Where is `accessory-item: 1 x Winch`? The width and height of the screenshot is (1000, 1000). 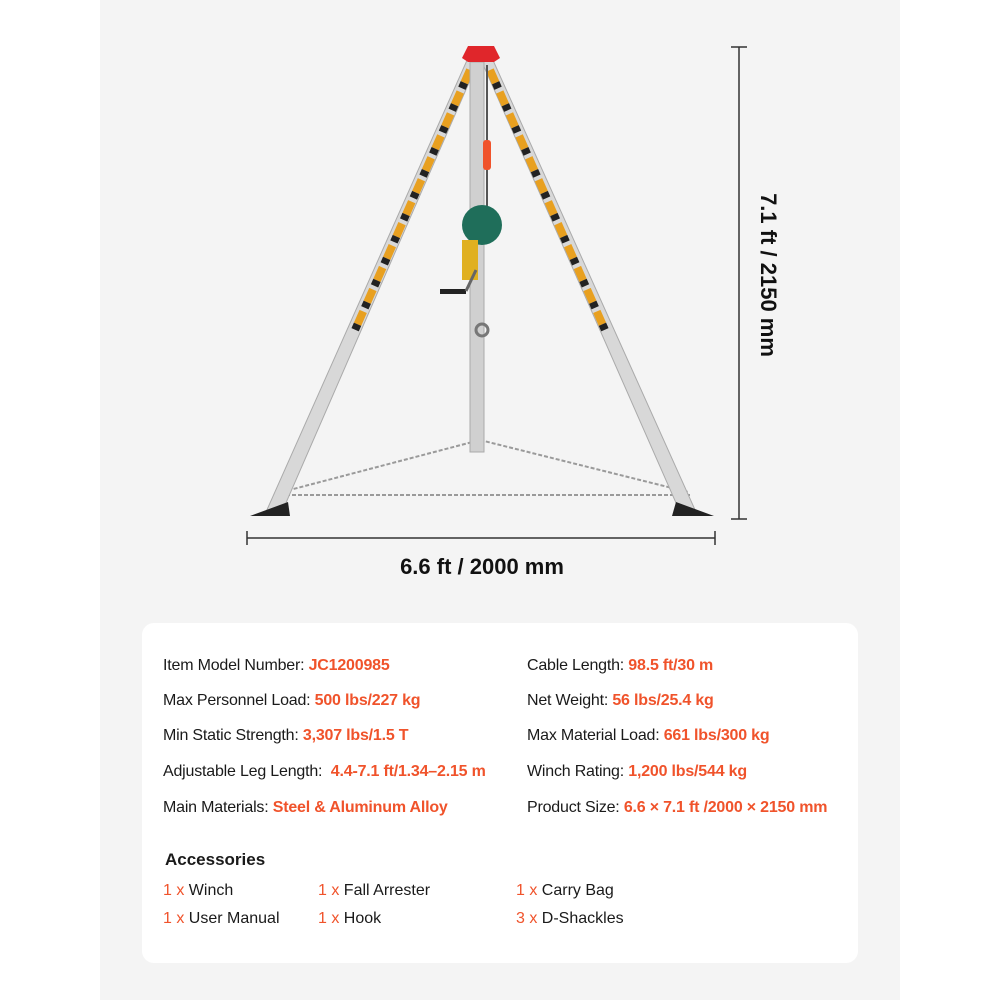
accessory-item: 1 x Winch is located at coordinates (198, 890).